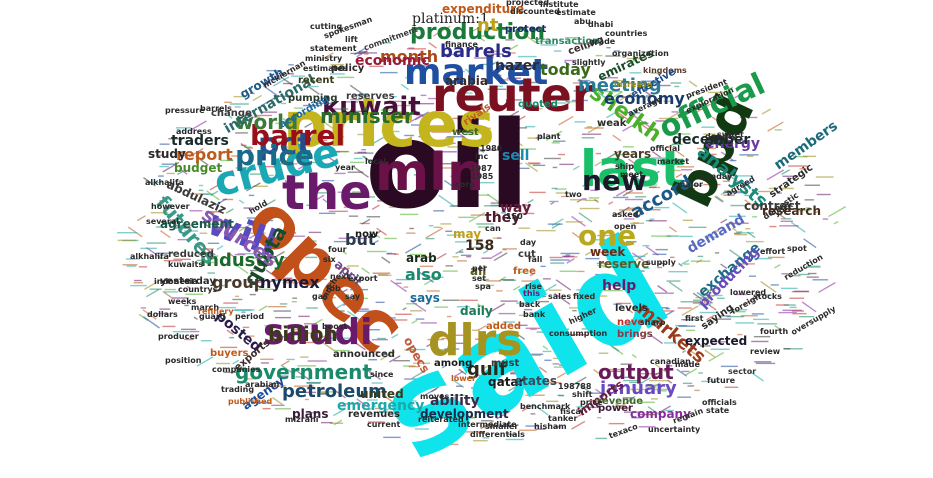  What do you see at coordinates (329, 260) in the screenshot?
I see `word-six: six` at bounding box center [329, 260].